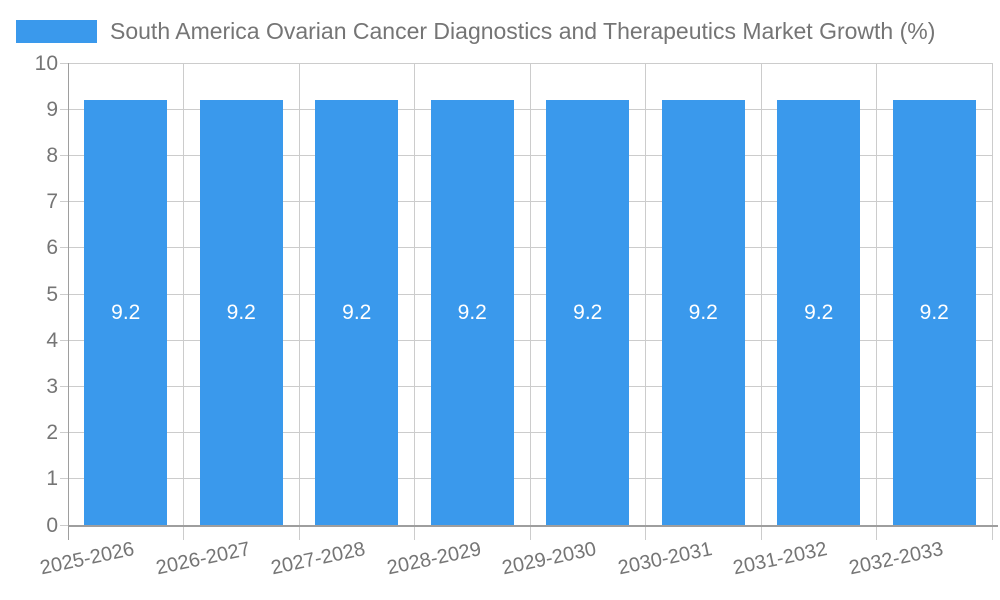  What do you see at coordinates (68, 301) in the screenshot?
I see `y-axis-line` at bounding box center [68, 301].